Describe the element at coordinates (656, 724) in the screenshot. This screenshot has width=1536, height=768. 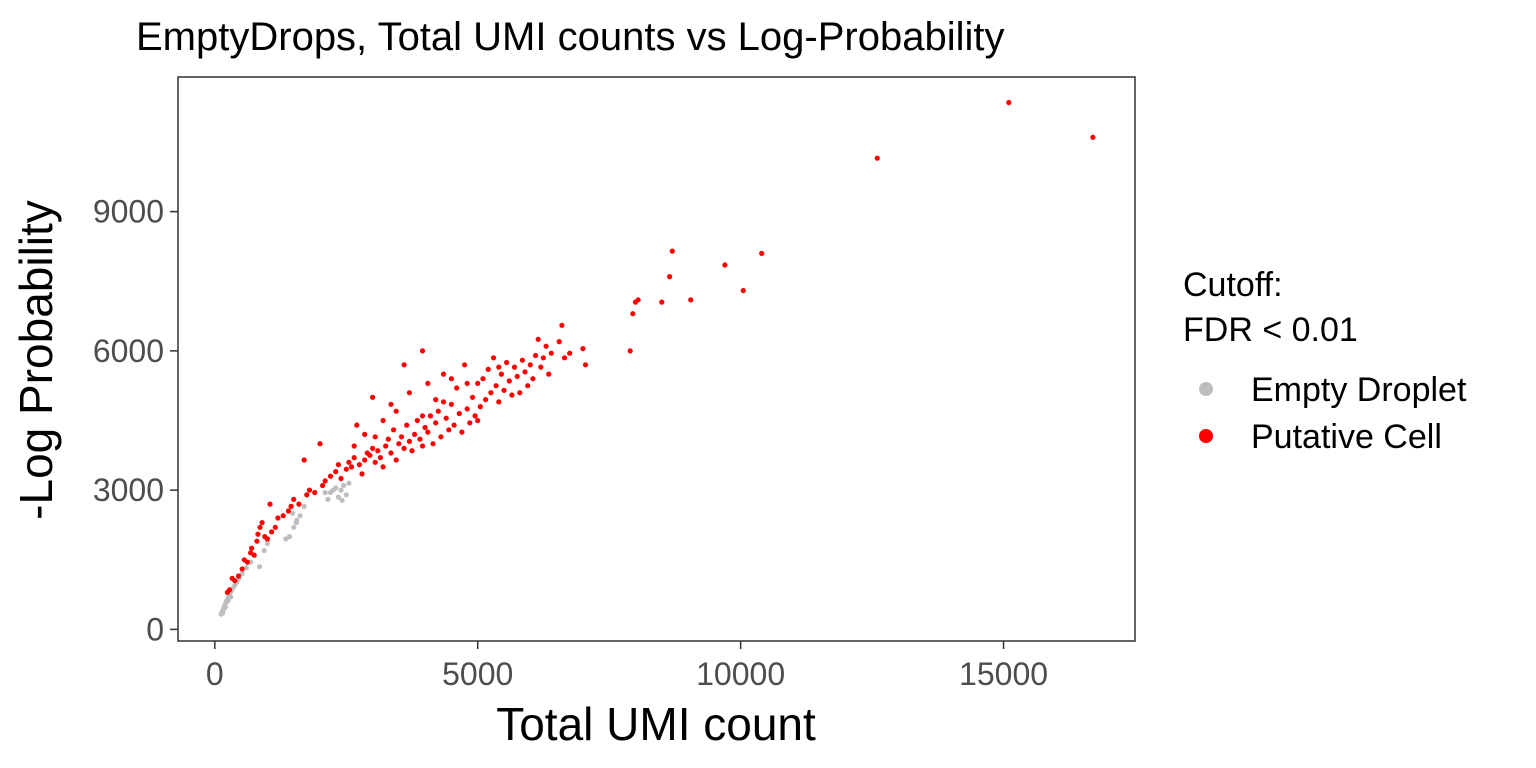
I see `x-axis-title: Total UMI count` at that location.